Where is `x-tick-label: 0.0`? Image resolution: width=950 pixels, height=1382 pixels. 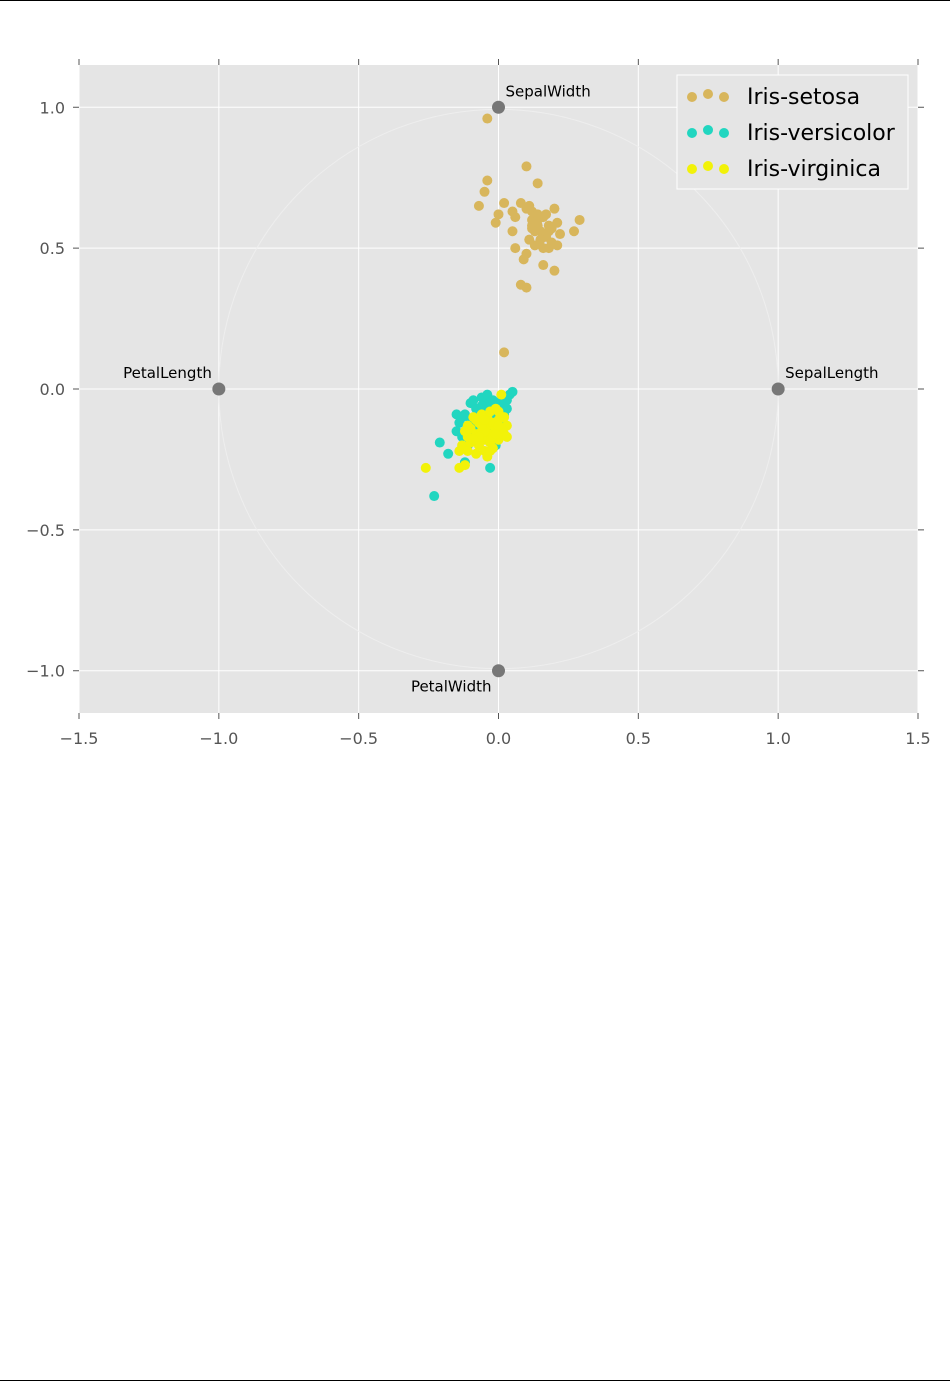 x-tick-label: 0.0 is located at coordinates (498, 738).